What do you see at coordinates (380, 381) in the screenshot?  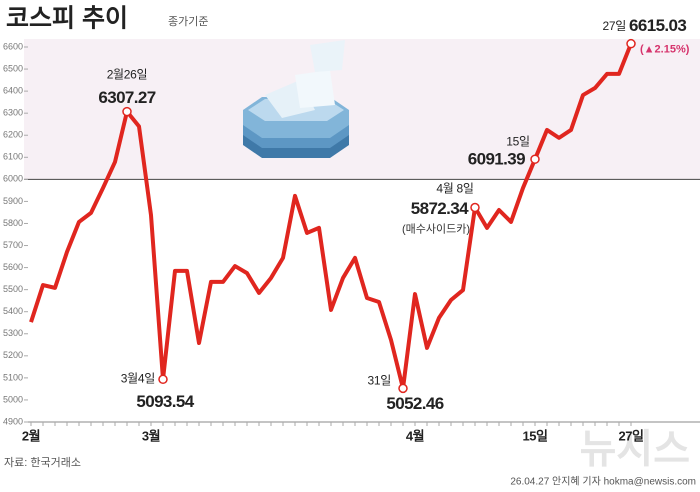 I see `point-date: 31일` at bounding box center [380, 381].